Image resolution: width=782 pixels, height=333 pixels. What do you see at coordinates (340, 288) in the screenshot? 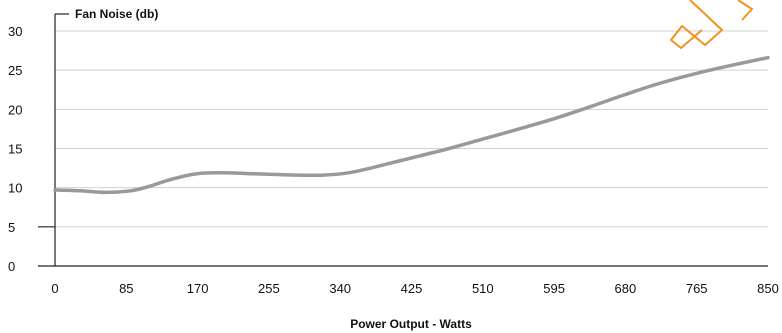
I see `x-tick-label: 340` at bounding box center [340, 288].